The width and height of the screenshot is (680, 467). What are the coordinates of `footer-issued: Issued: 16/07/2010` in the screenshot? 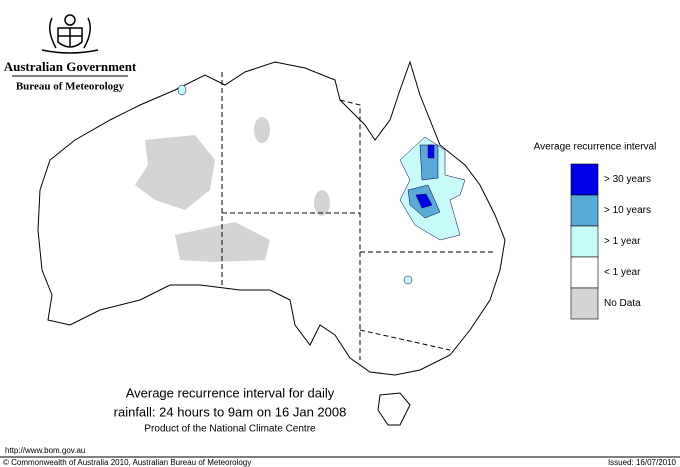 It's located at (642, 462).